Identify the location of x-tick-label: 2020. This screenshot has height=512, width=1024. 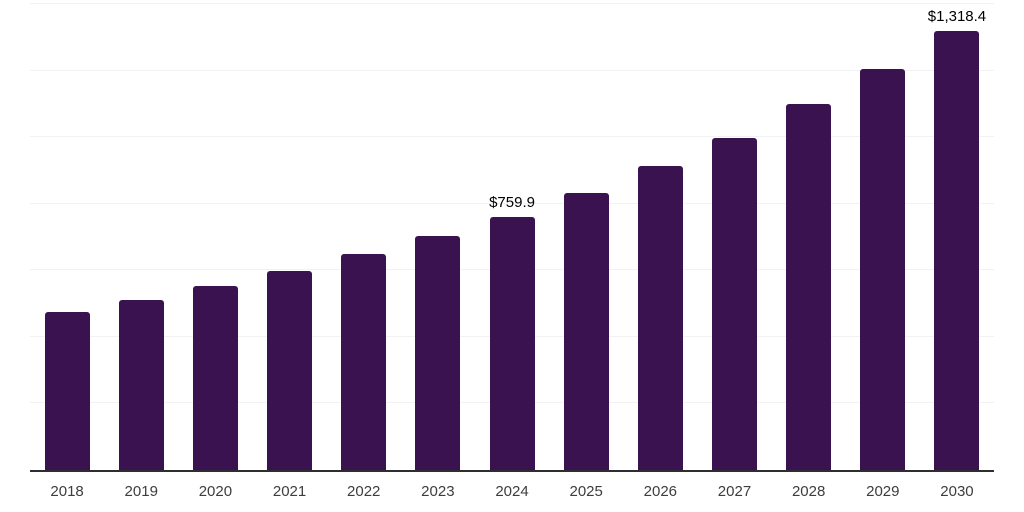
(215, 491).